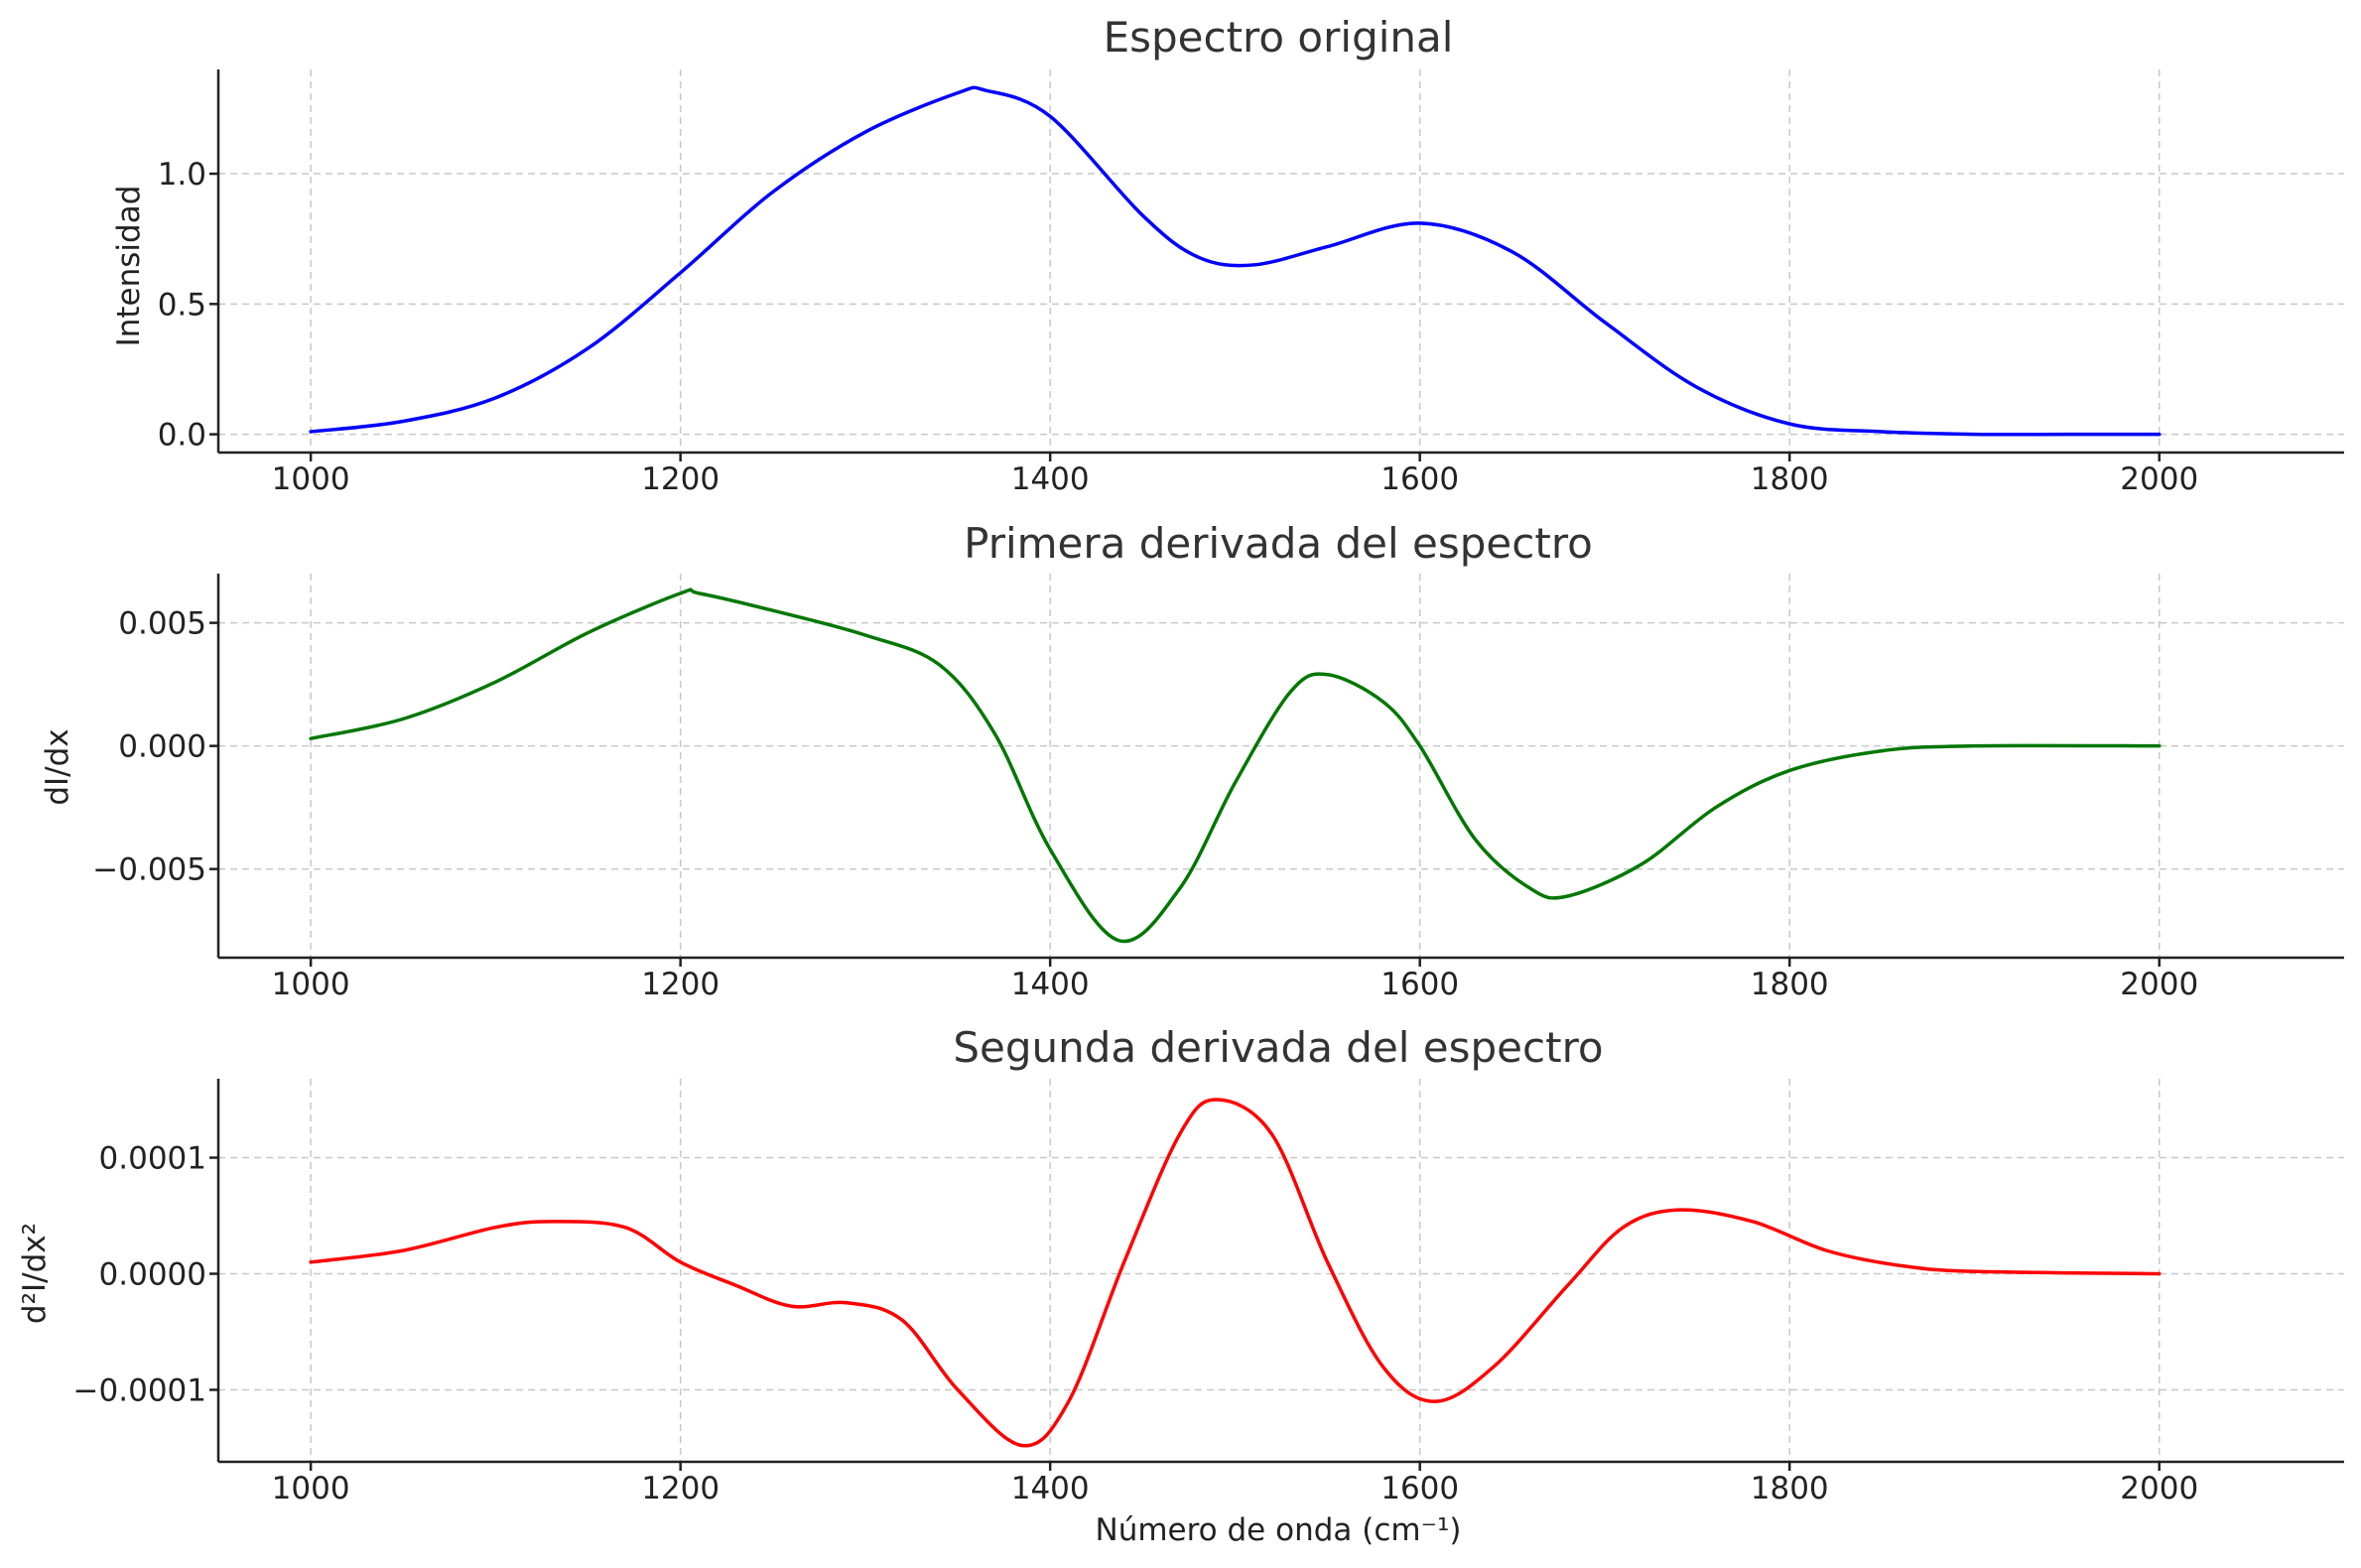 The width and height of the screenshot is (2361, 1568). What do you see at coordinates (1278, 543) in the screenshot?
I see `chart-title: Primera derivada del espectro` at bounding box center [1278, 543].